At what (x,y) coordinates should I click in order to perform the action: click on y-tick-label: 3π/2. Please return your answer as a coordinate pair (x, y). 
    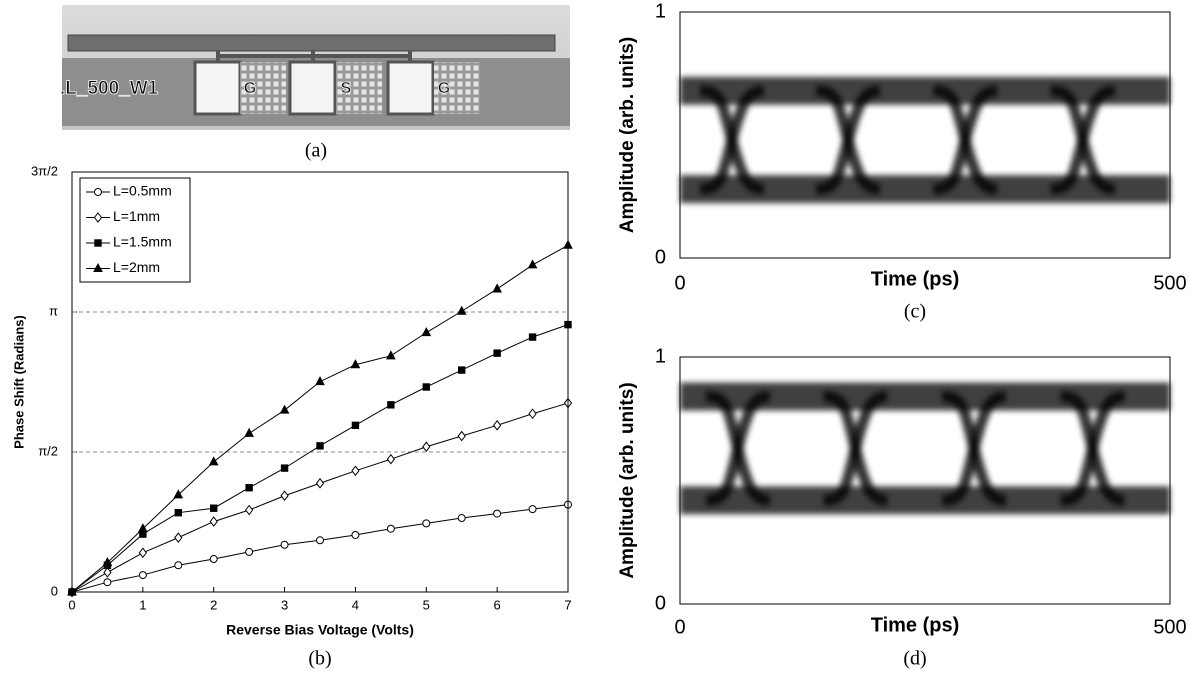
    Looking at the image, I should click on (44, 170).